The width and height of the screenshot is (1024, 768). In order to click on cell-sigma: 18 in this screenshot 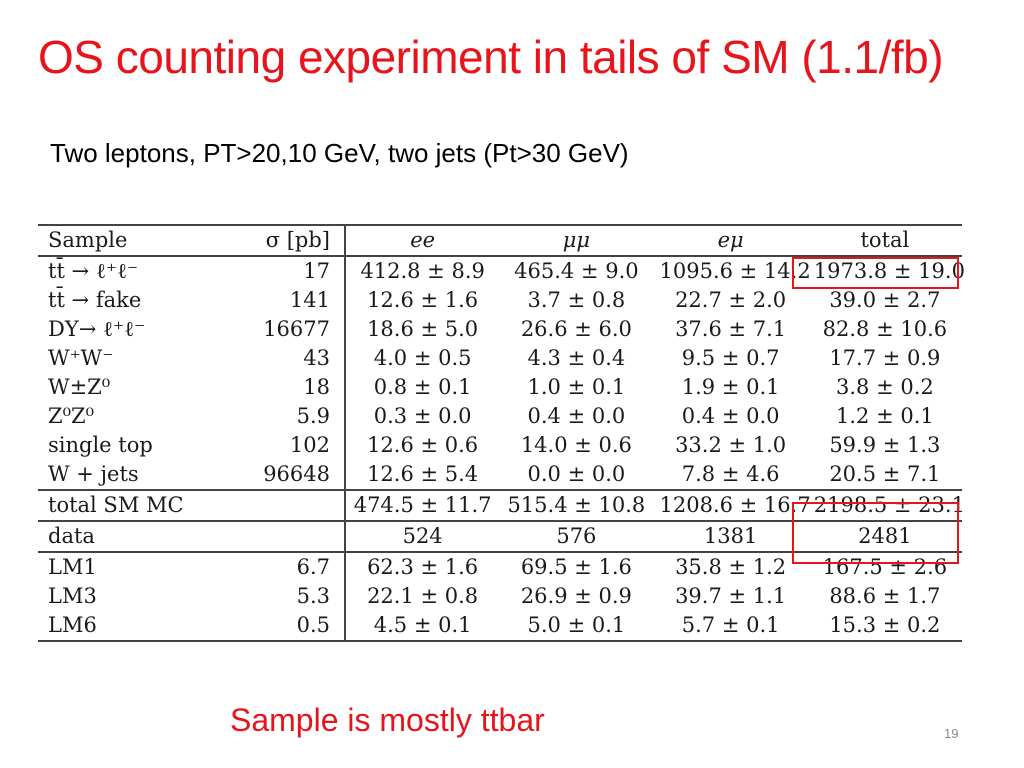, I will do `click(280, 387)`.